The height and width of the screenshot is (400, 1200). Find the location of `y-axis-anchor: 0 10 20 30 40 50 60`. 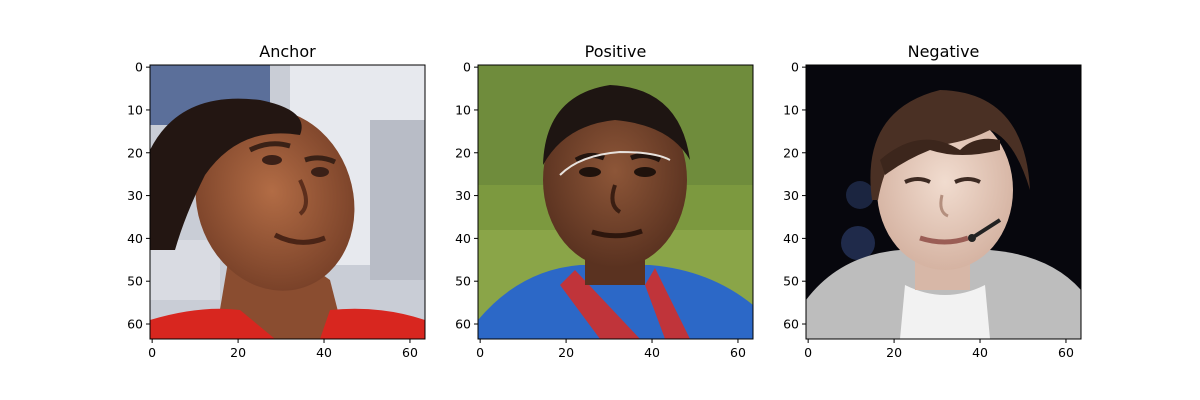

y-axis-anchor: 0 10 20 30 40 50 60 is located at coordinates (138, 196).